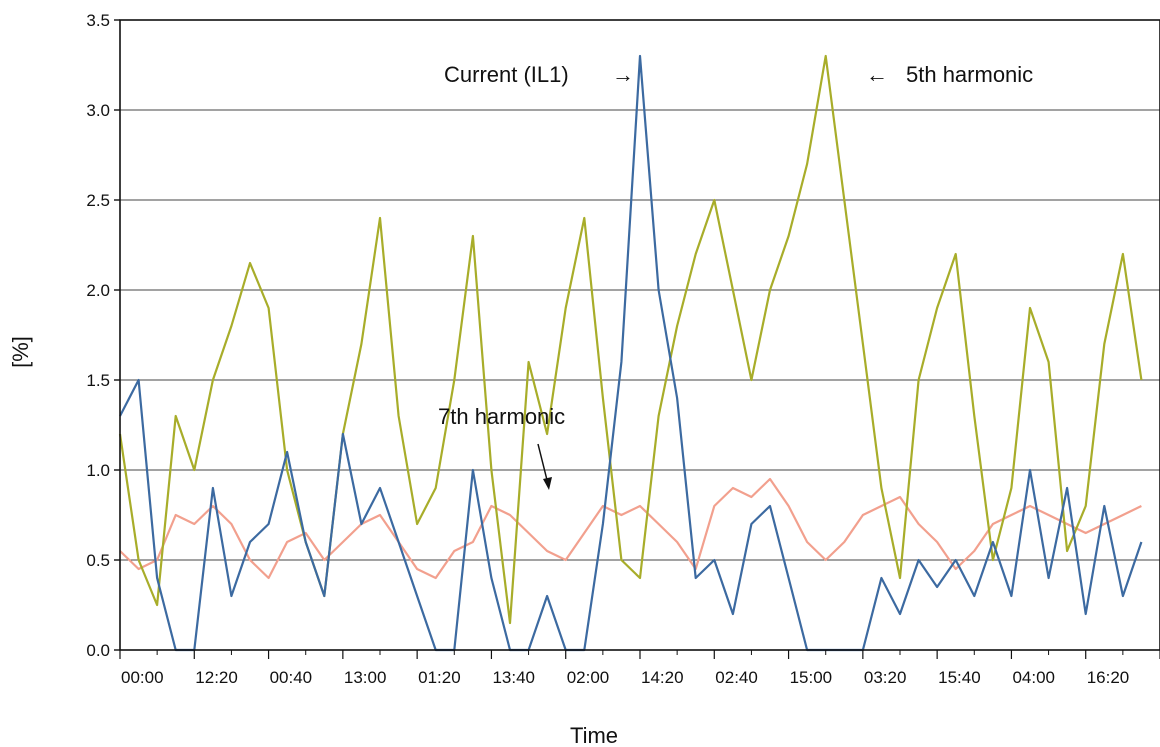 Image resolution: width=1160 pixels, height=747 pixels. I want to click on y-tick-label: 2.5, so click(98, 200).